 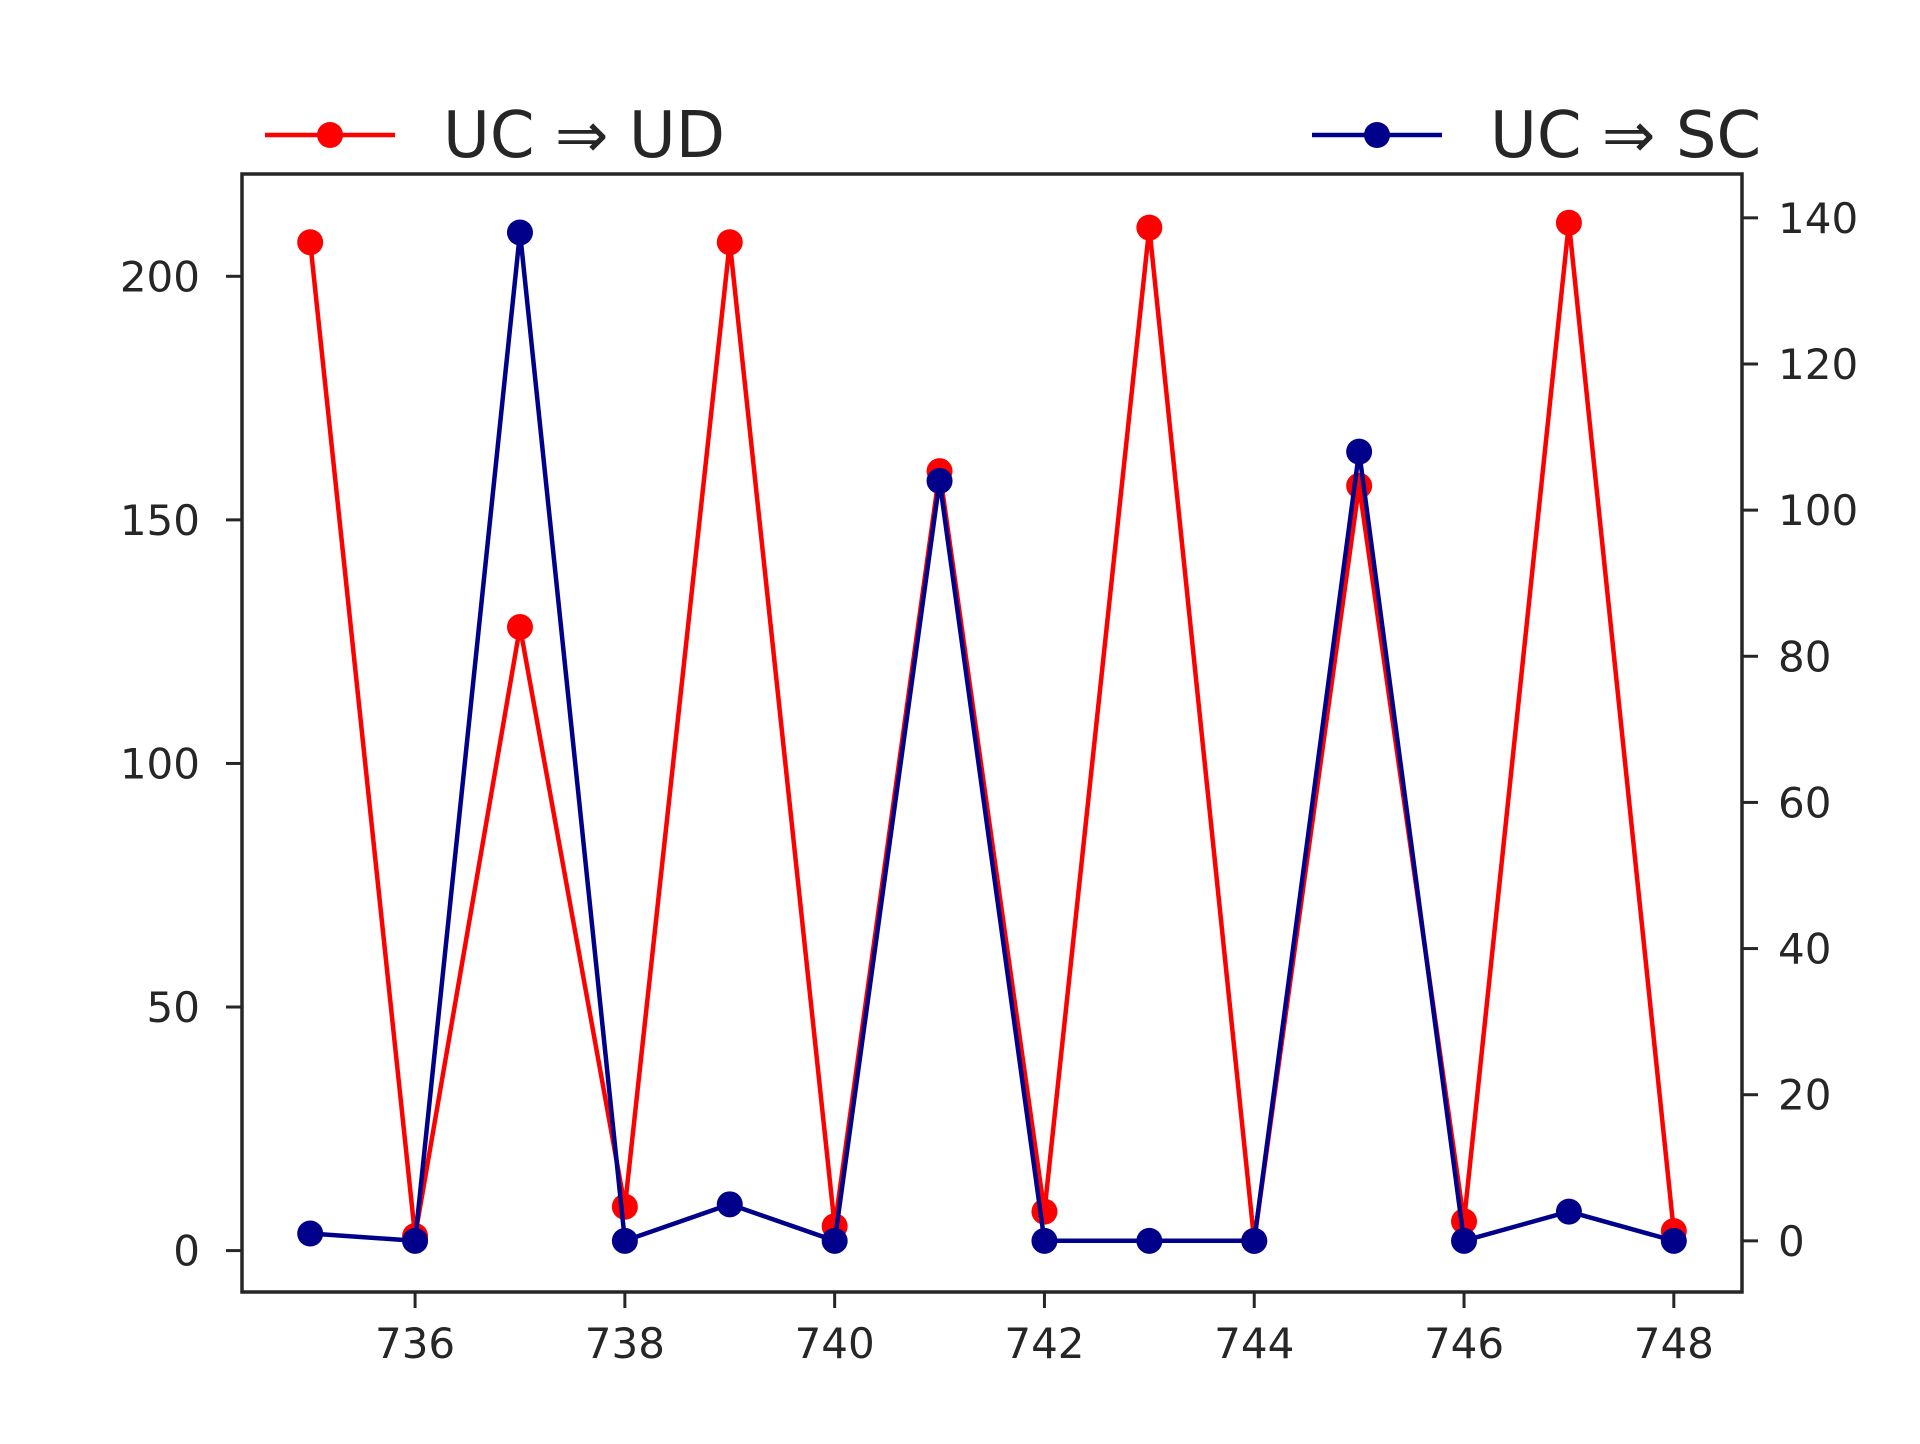 I want to click on left-y-axis: 0 50 100 150 200, so click(x=181, y=764).